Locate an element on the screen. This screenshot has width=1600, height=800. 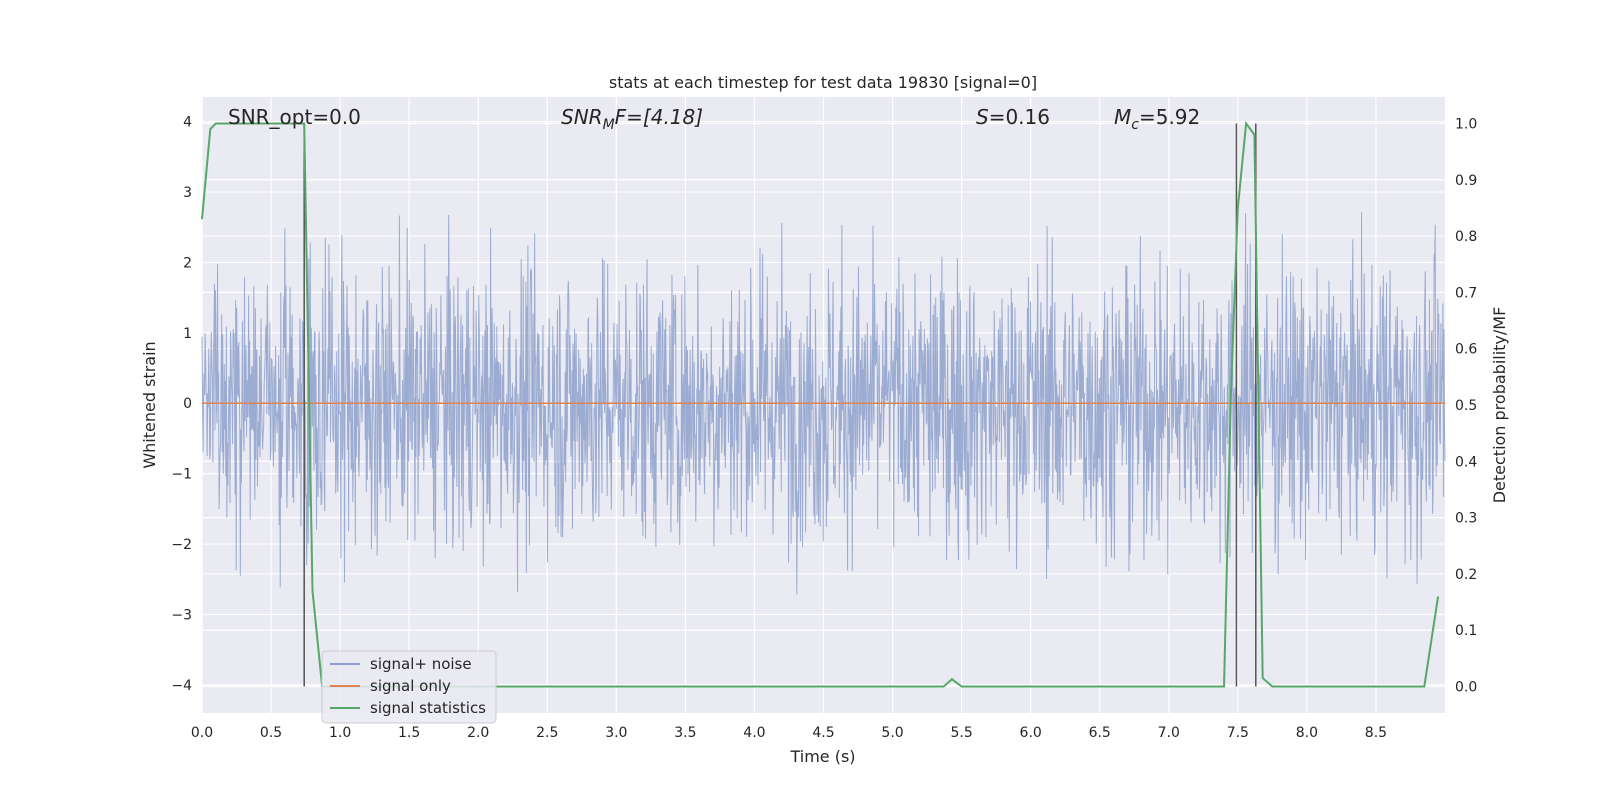
y-tick-label-left: −1 is located at coordinates (181, 475).